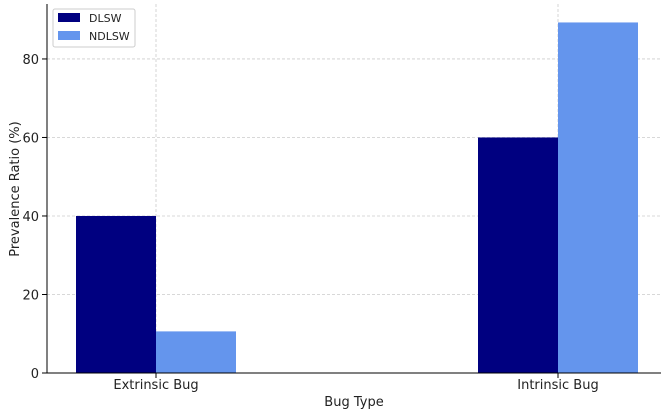  I want to click on legend: DLSW NDLSW, so click(94, 28).